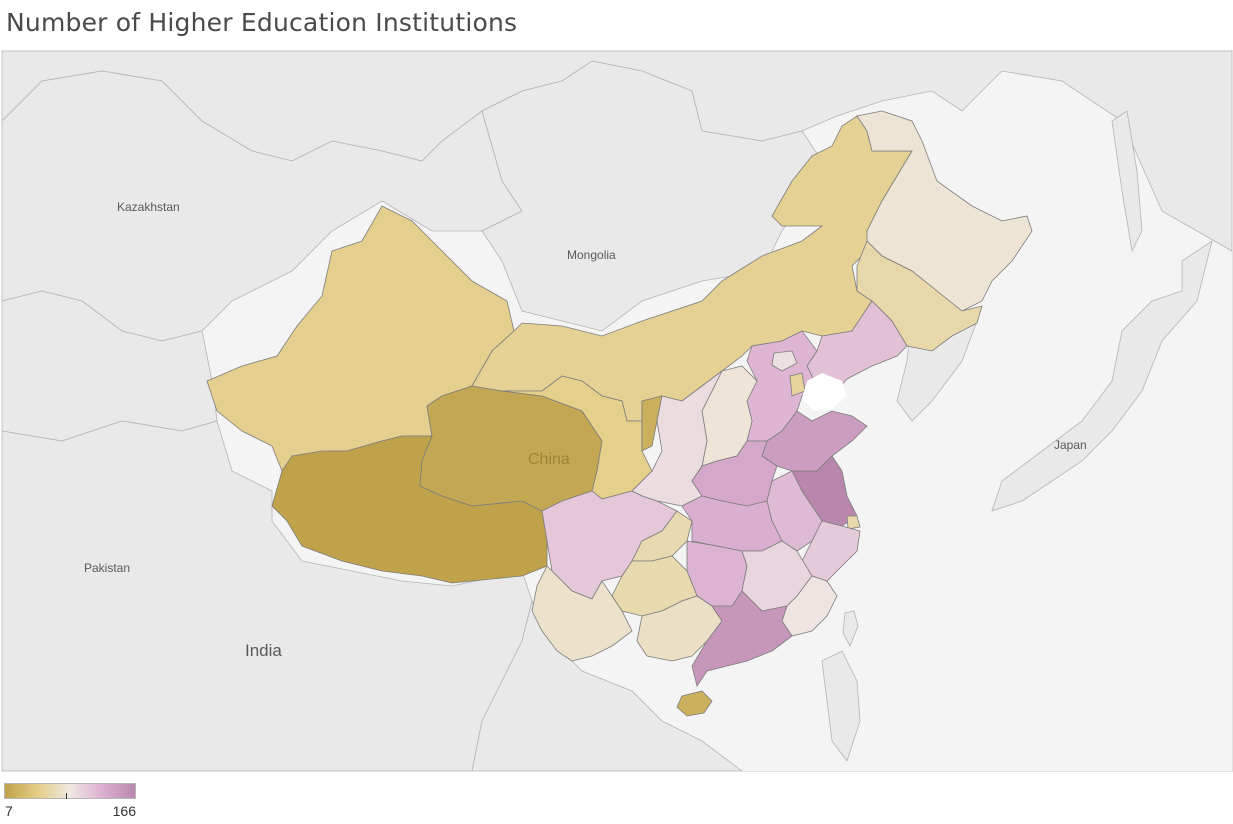 Image resolution: width=1233 pixels, height=824 pixels. I want to click on philippines-land, so click(841, 706).